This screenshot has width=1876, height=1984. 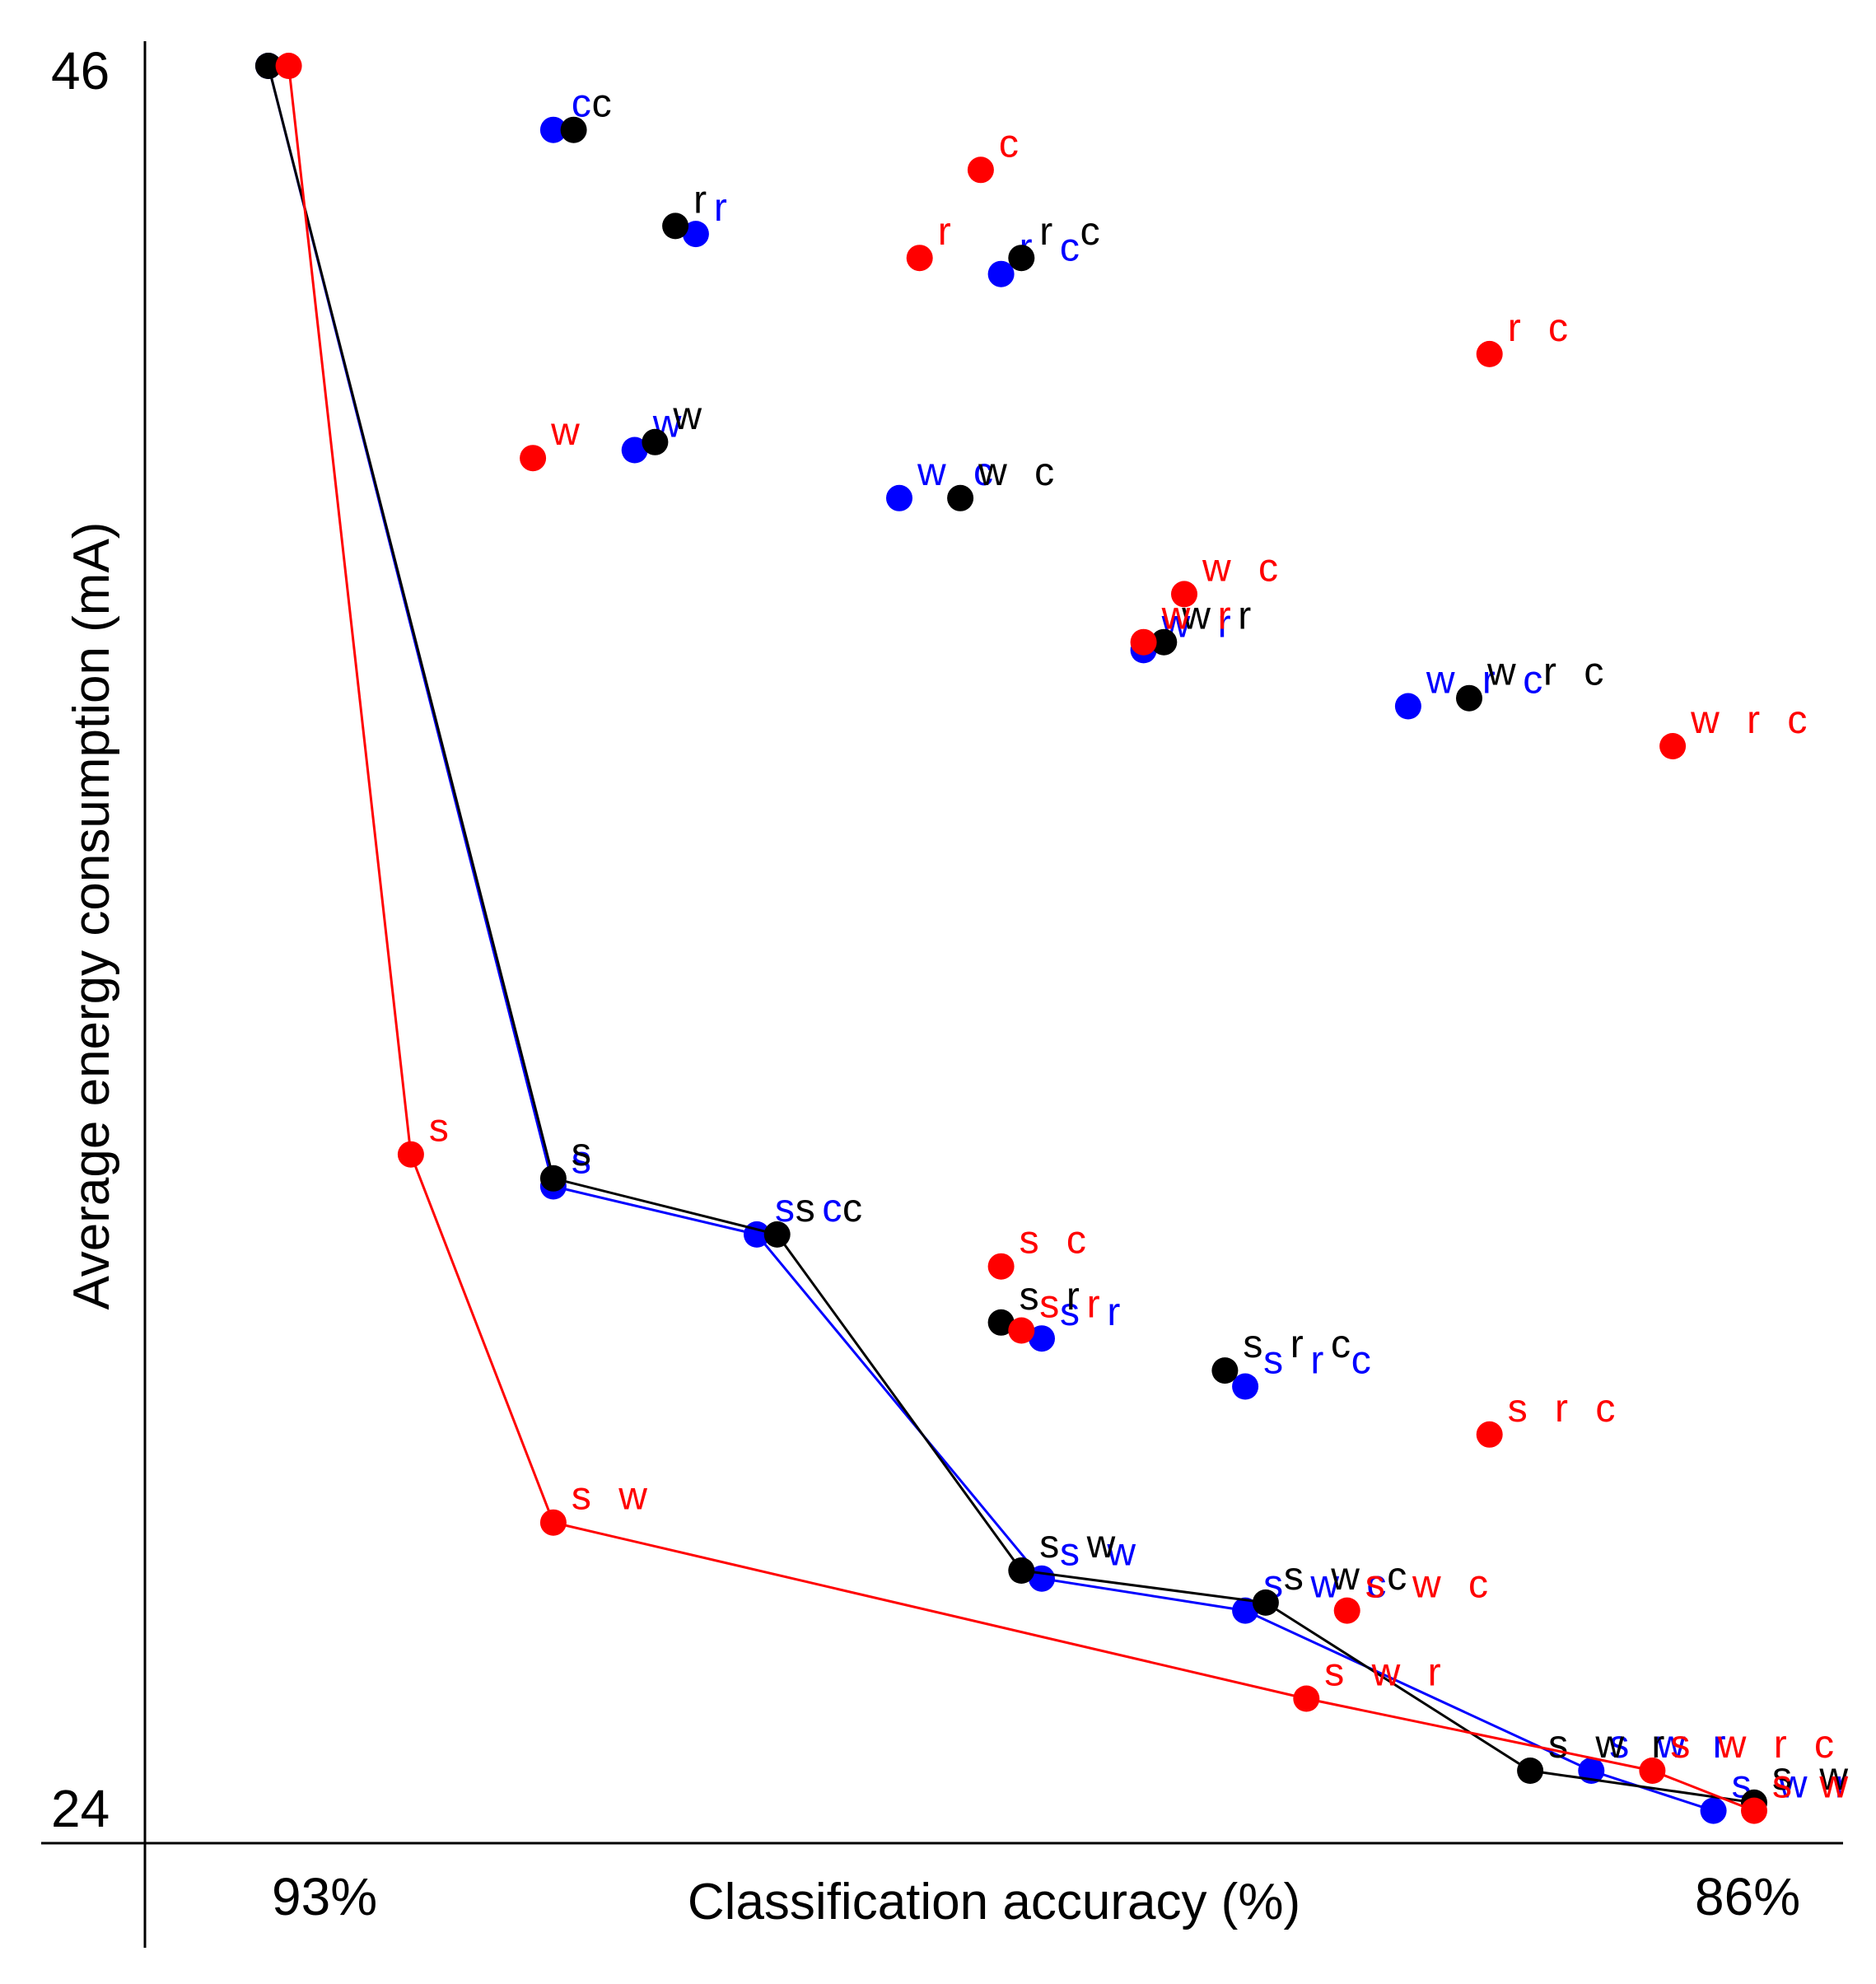 I want to click on series-2-point-label-3: s w r, so click(x=1386, y=1673).